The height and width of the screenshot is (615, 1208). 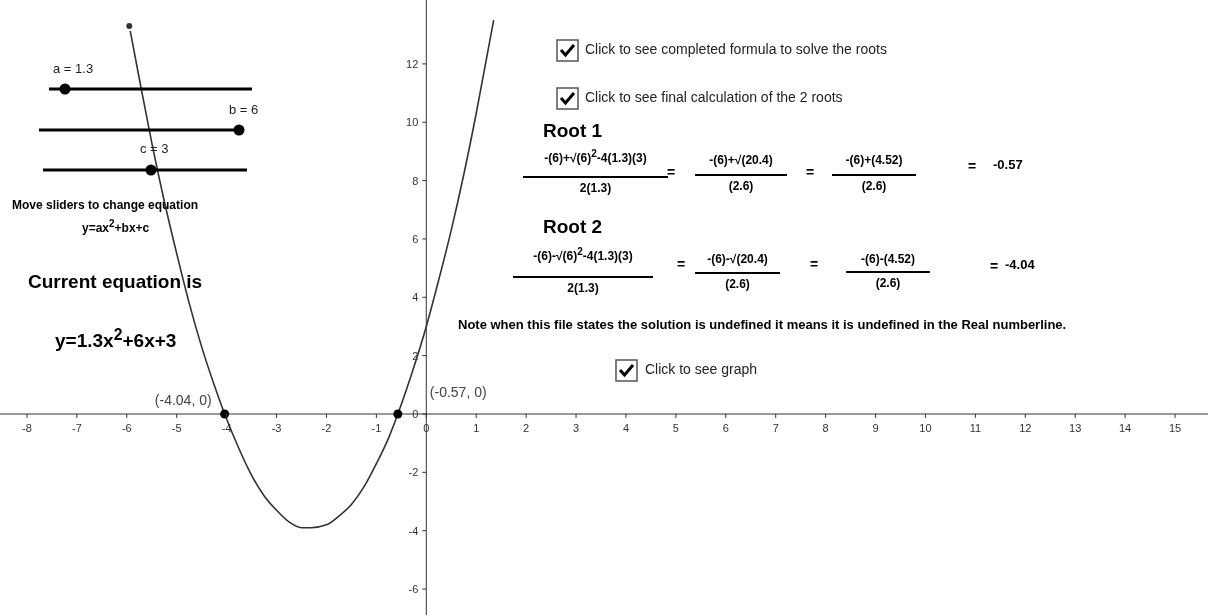 I want to click on x-tick-label: -3, so click(x=276, y=427).